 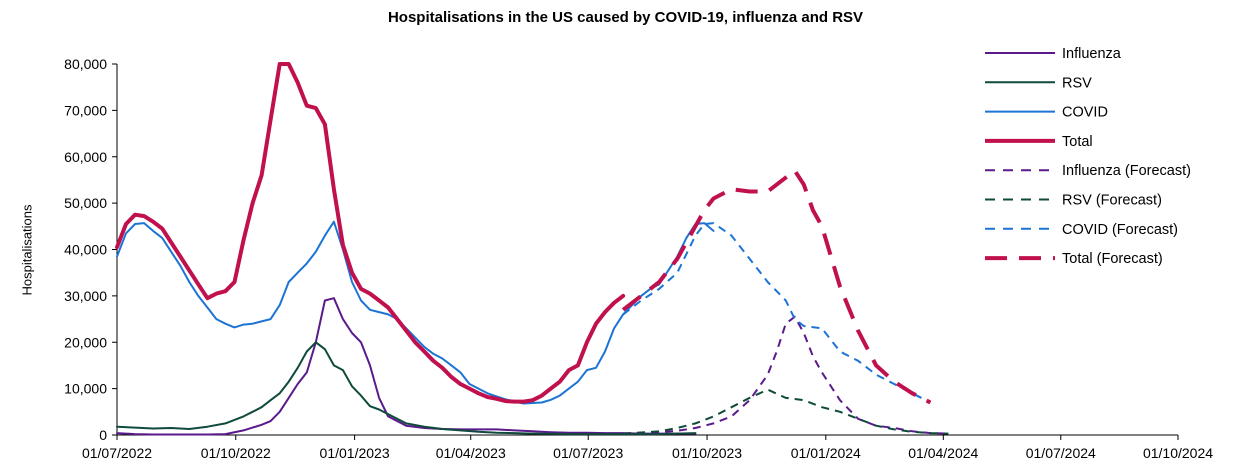 What do you see at coordinates (786, 375) in the screenshot?
I see `series-line-influenza-forecast` at bounding box center [786, 375].